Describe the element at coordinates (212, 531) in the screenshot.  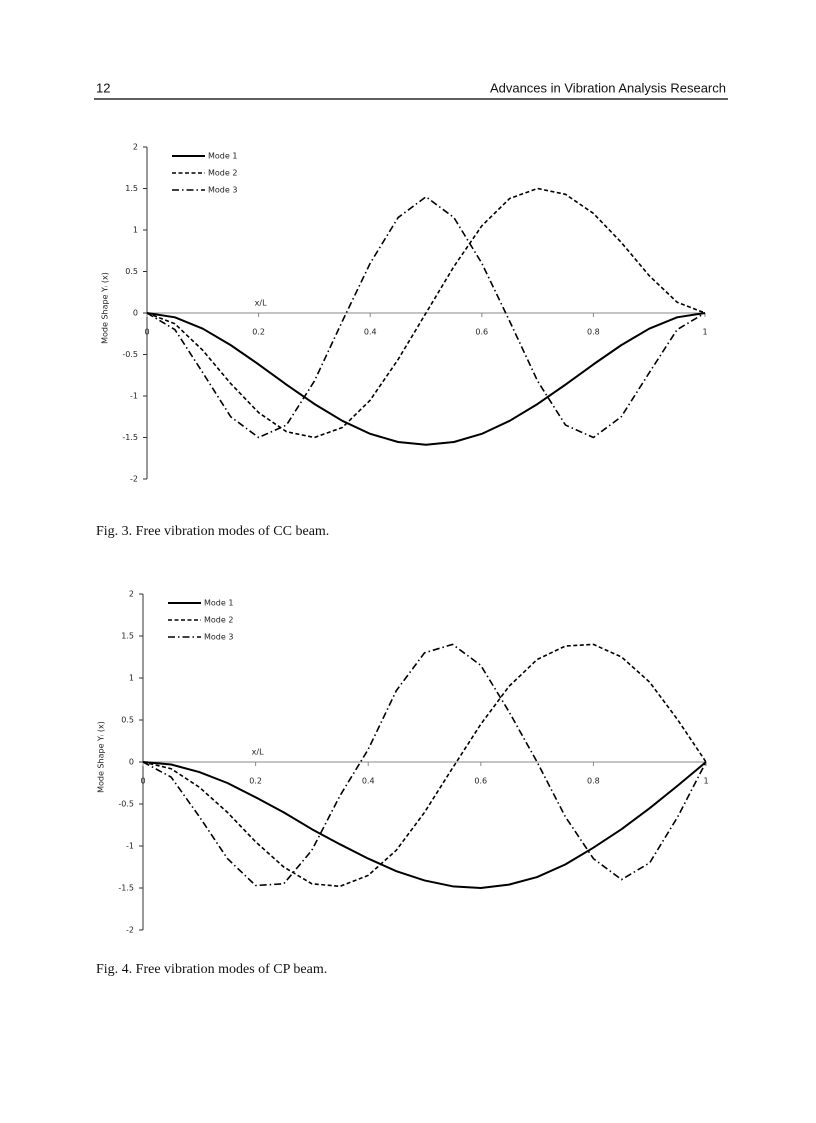
I see `figure-caption: Fig. 3. Free vibration modes of CC beam.` at that location.